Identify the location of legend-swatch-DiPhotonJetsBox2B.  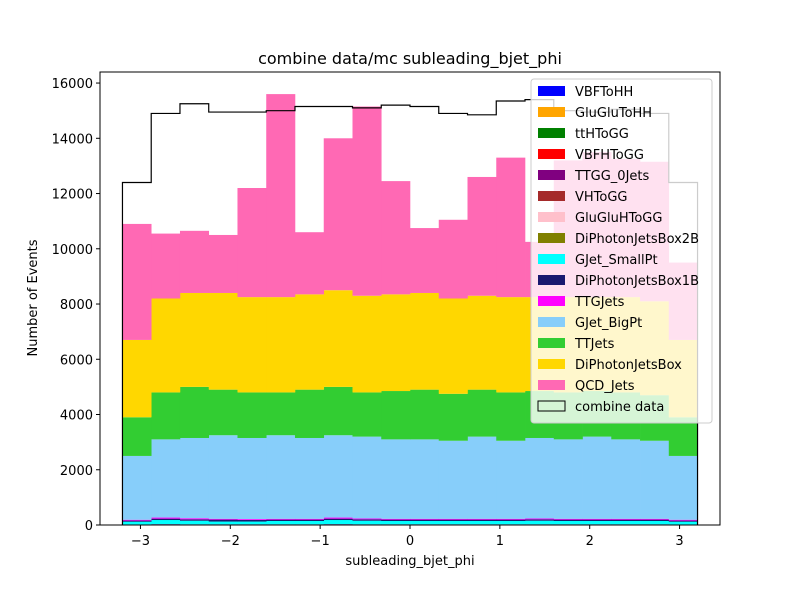
(551, 238).